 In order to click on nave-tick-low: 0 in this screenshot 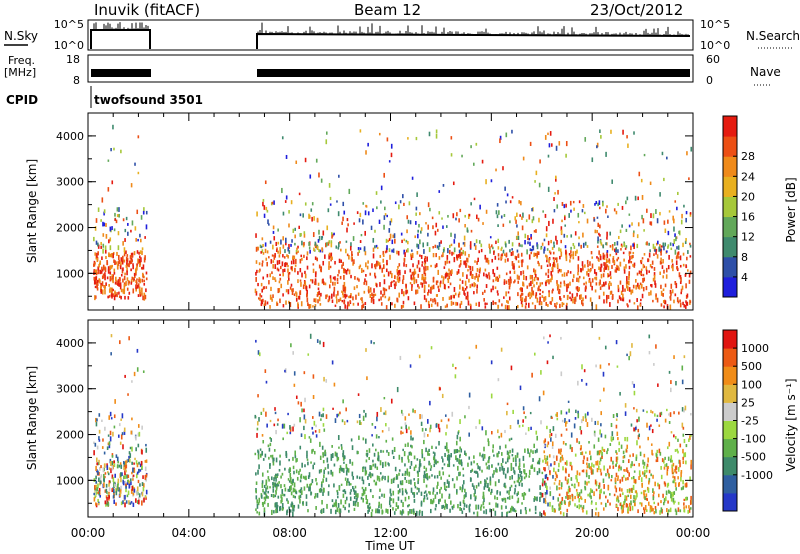, I will do `click(709, 80)`.